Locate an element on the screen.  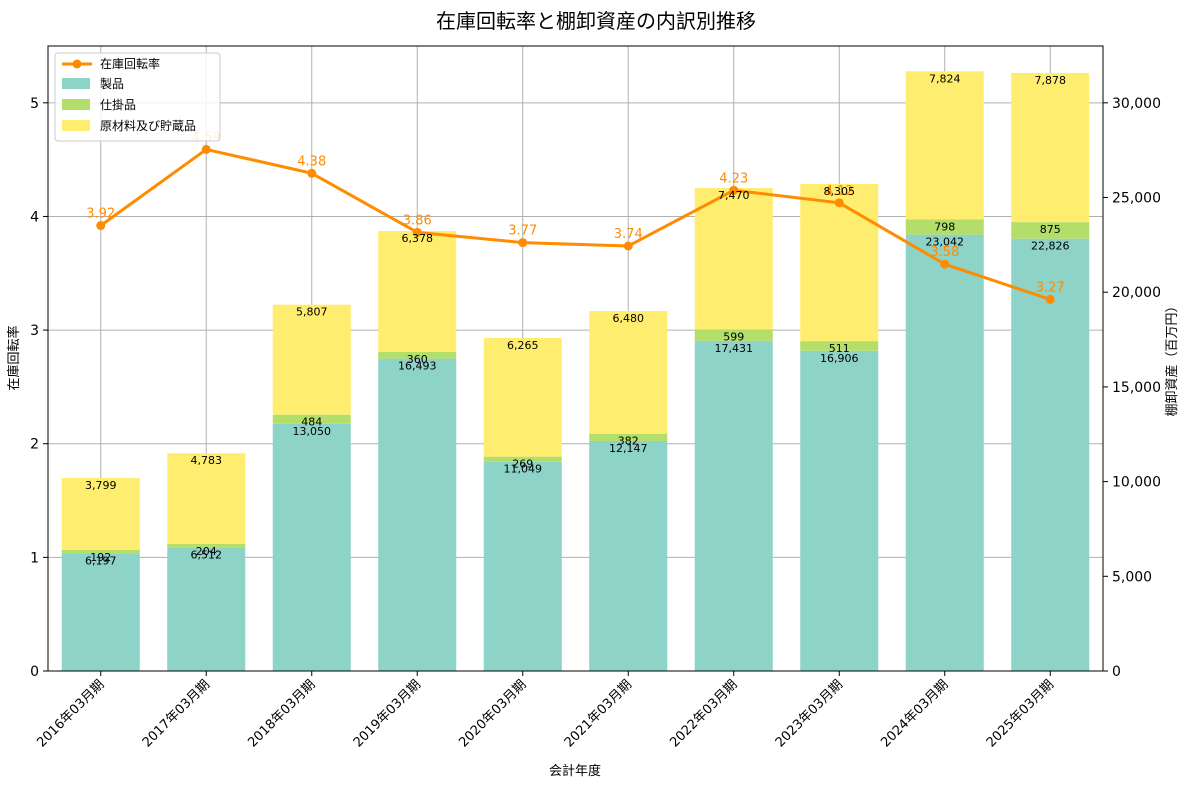
bar-label-product: 12,147 is located at coordinates (628, 448).